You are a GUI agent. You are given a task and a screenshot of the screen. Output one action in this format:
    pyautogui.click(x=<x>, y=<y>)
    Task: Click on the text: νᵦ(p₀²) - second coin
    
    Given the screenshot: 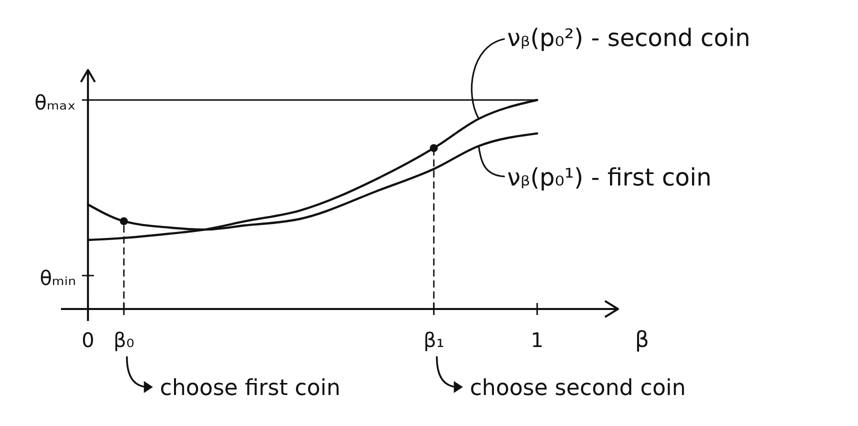 What is the action you would take?
    pyautogui.click(x=628, y=38)
    